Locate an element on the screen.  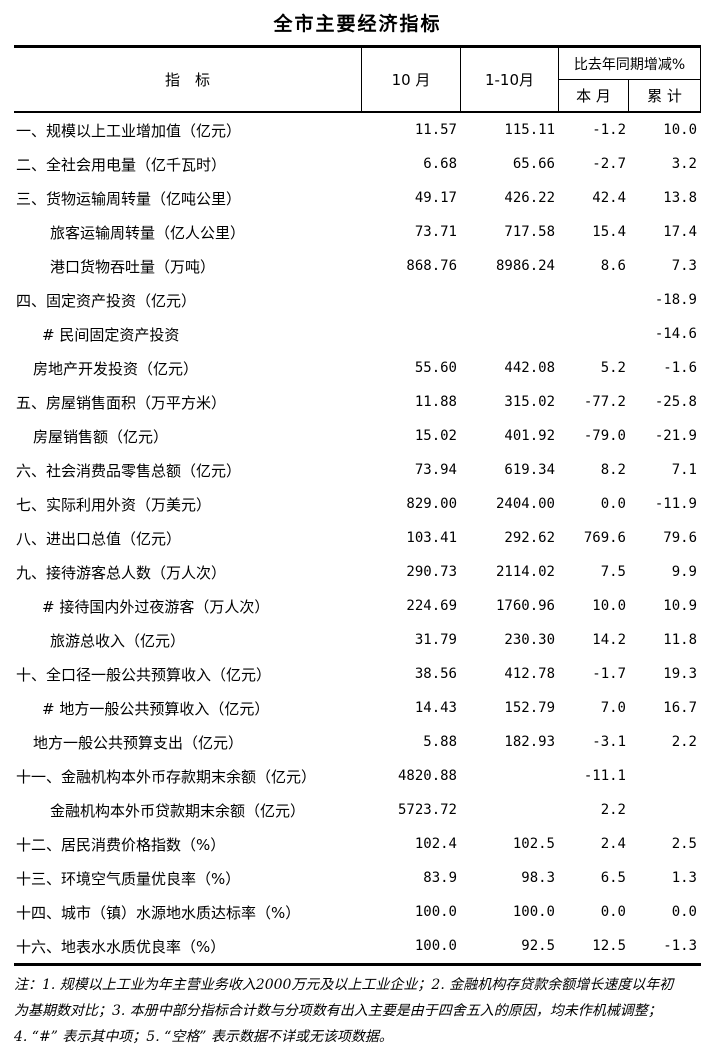
indicator-label: 六、社会消费品零售总额（亿元） is located at coordinates (129, 470).